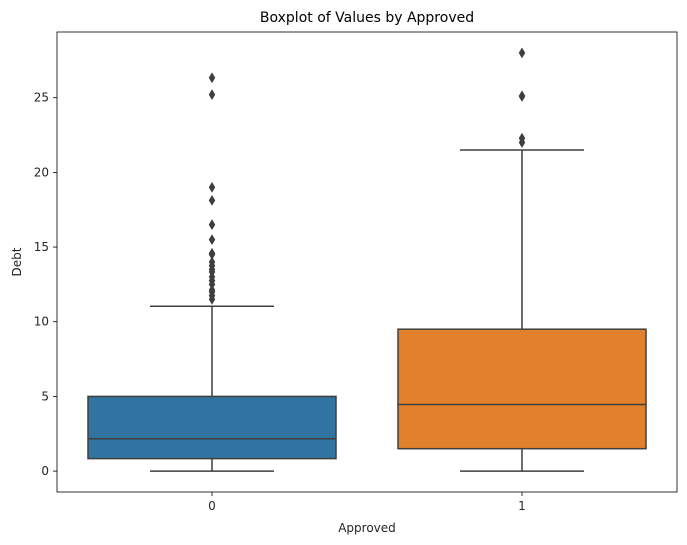  What do you see at coordinates (367, 18) in the screenshot?
I see `chart-title: Boxplot of Values by Approved` at bounding box center [367, 18].